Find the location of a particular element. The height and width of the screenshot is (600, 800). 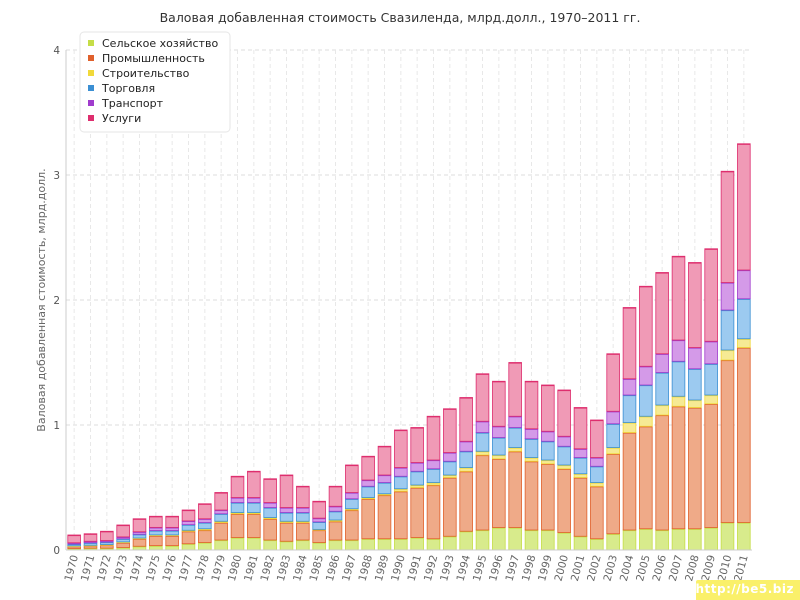

legend-item-2: Промышленность is located at coordinates (153, 58).